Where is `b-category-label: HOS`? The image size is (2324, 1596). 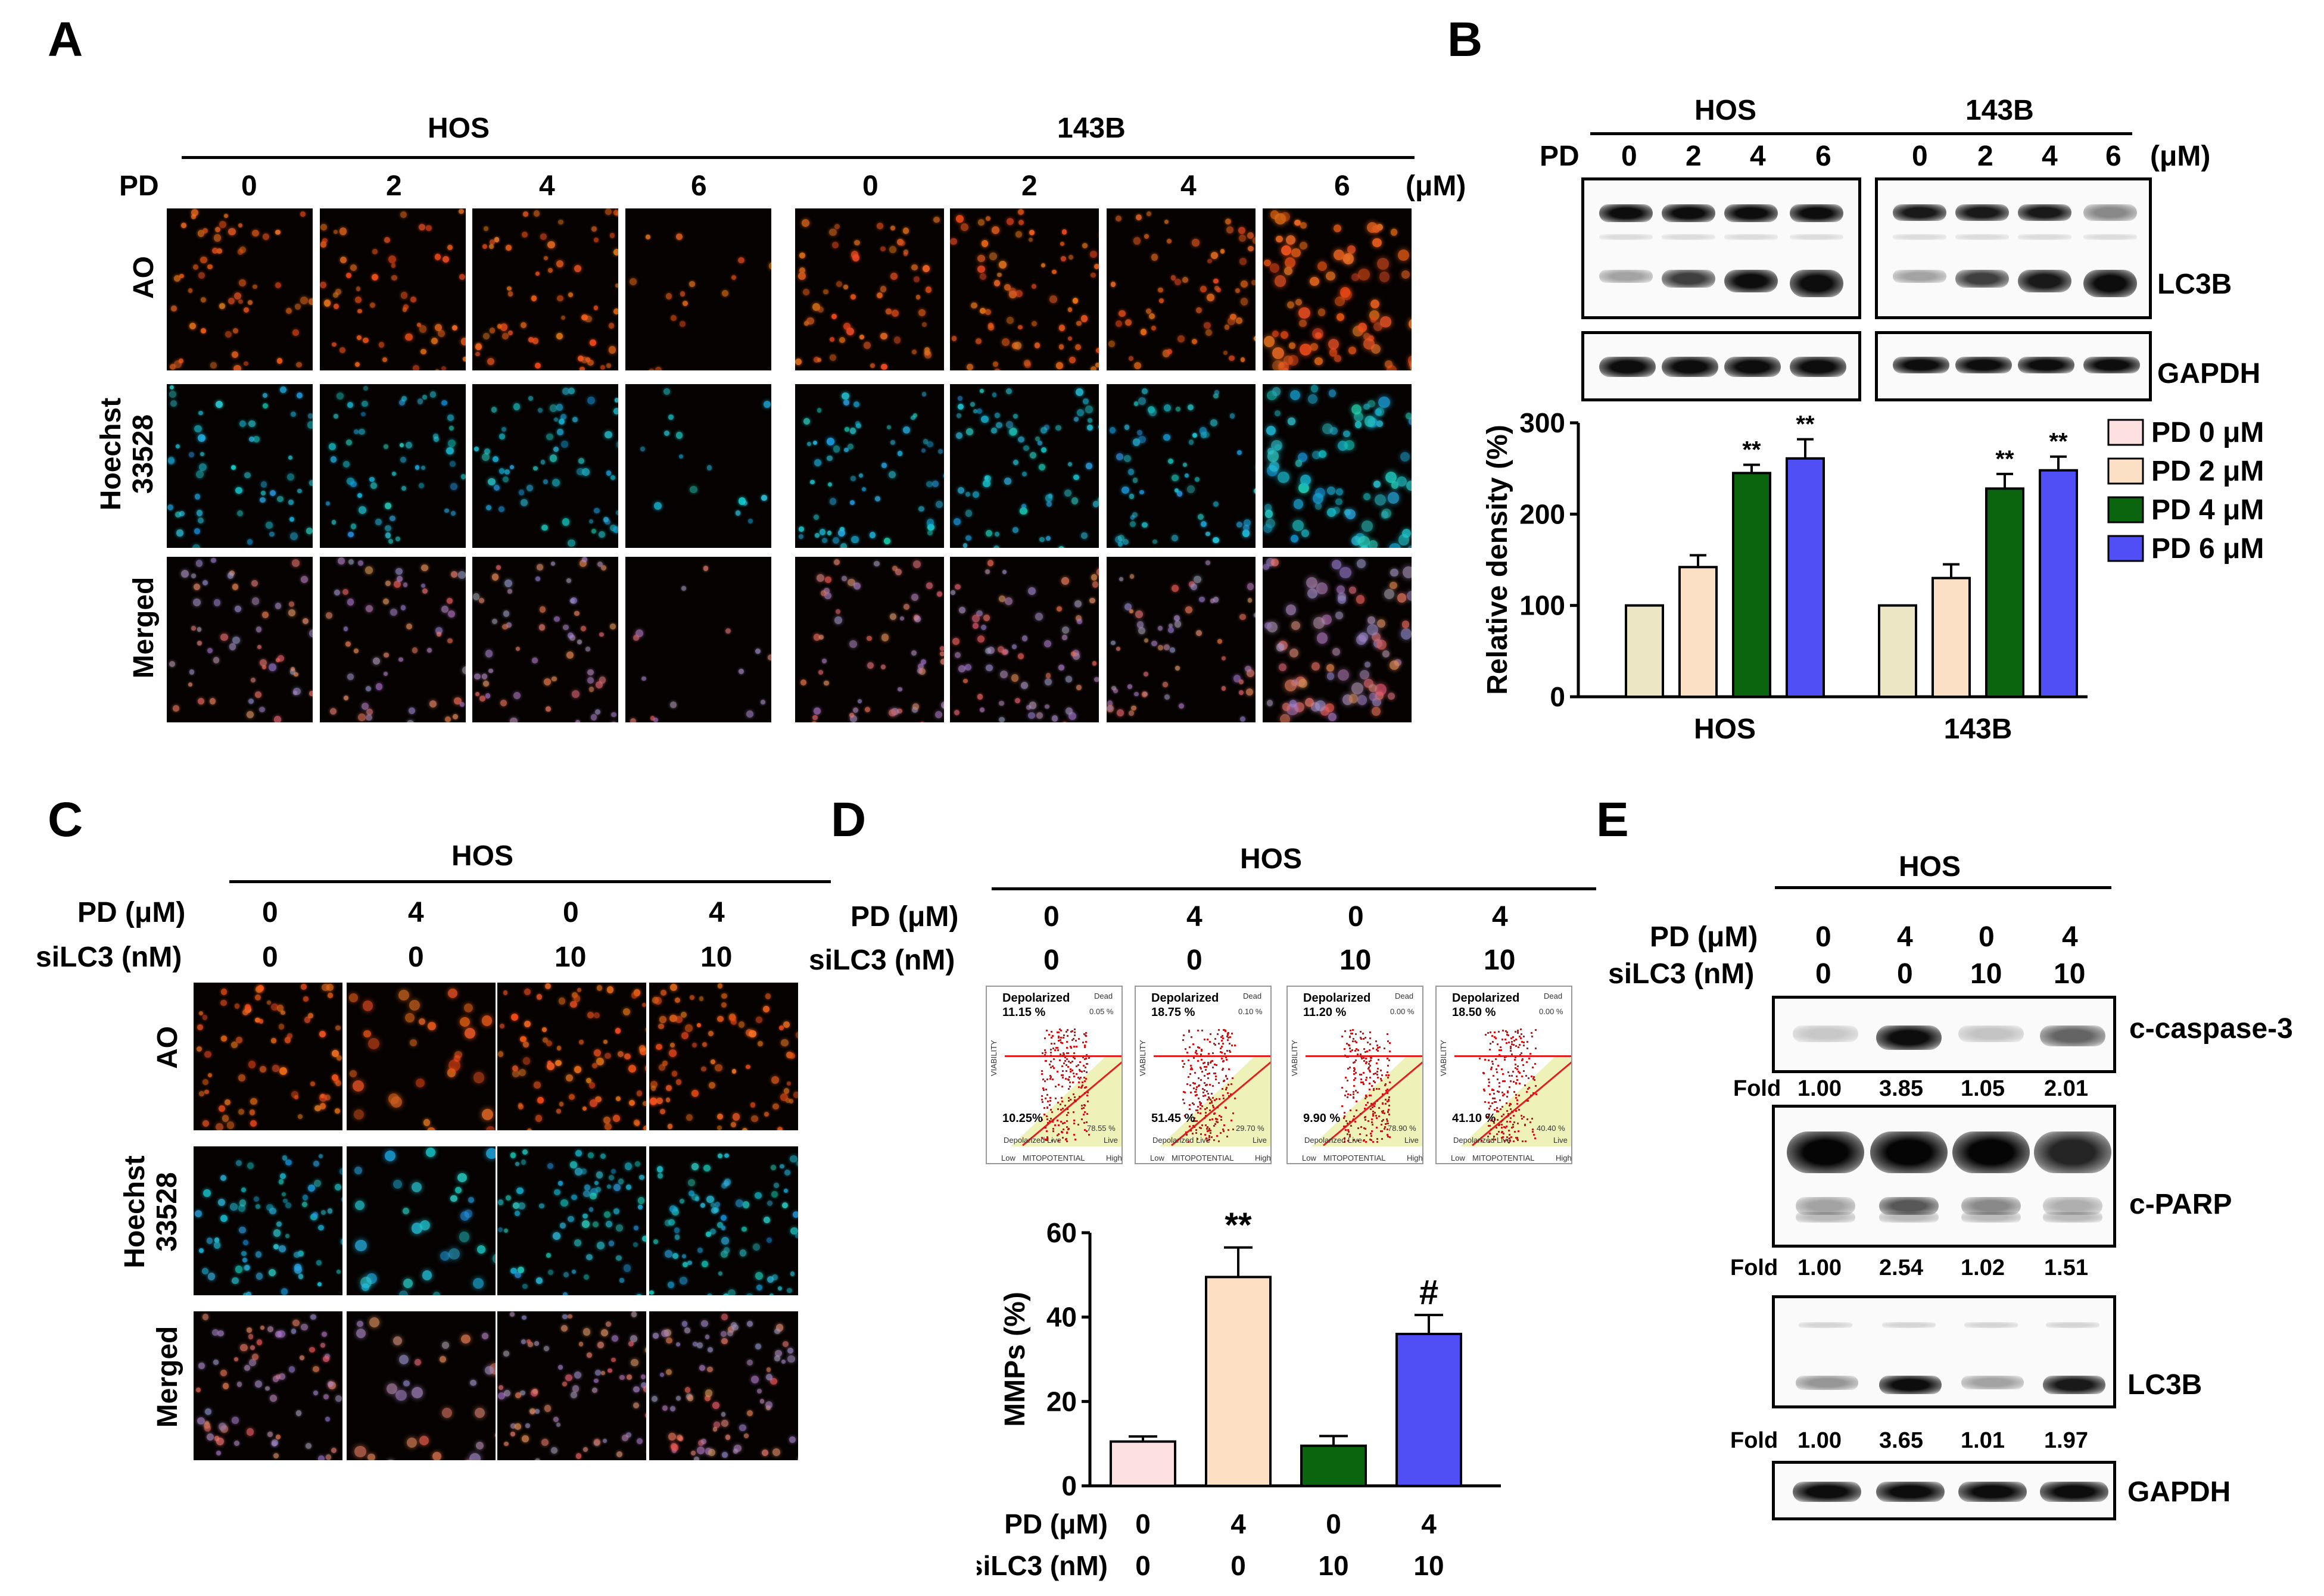 b-category-label: HOS is located at coordinates (1725, 729).